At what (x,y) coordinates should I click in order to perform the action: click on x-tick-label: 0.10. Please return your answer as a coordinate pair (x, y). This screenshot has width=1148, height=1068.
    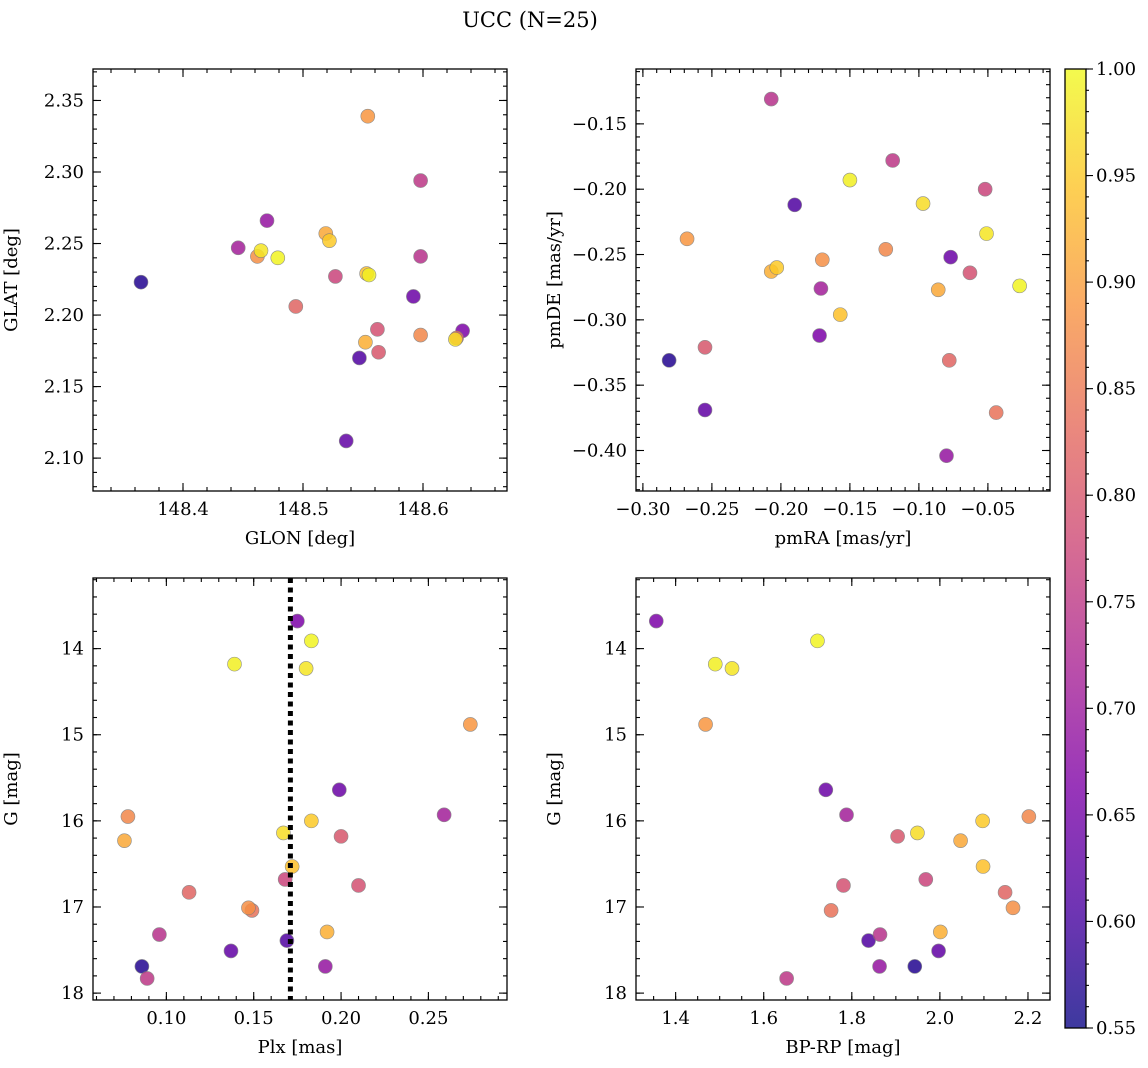
    Looking at the image, I should click on (166, 1018).